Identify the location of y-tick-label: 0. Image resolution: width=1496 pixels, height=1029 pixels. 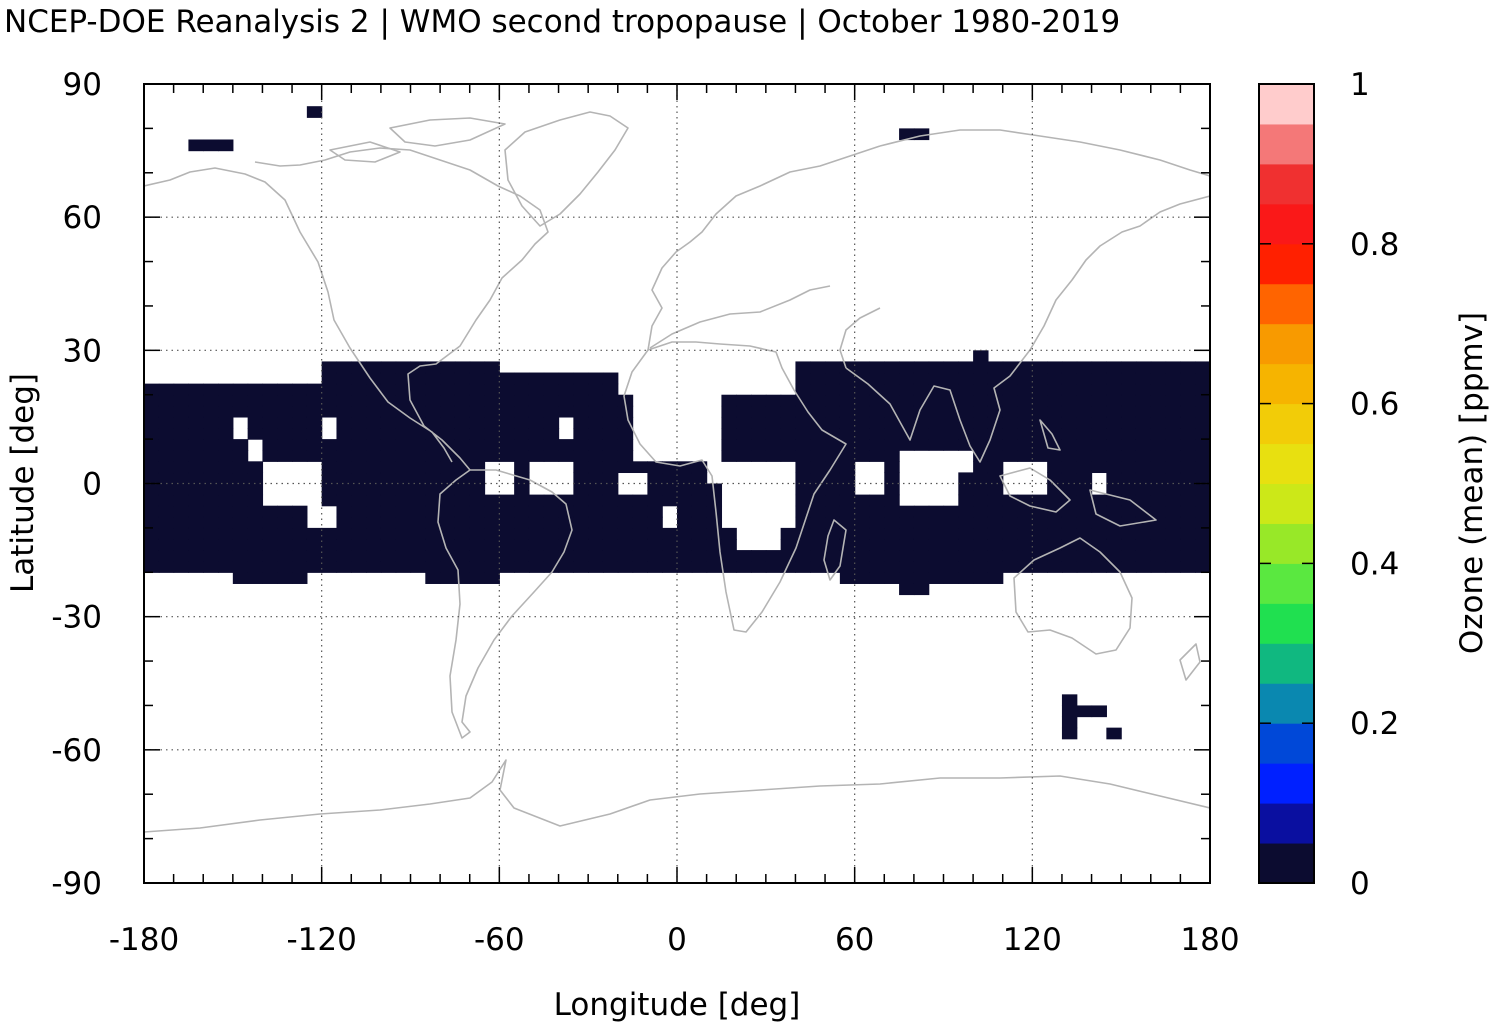
(92, 485).